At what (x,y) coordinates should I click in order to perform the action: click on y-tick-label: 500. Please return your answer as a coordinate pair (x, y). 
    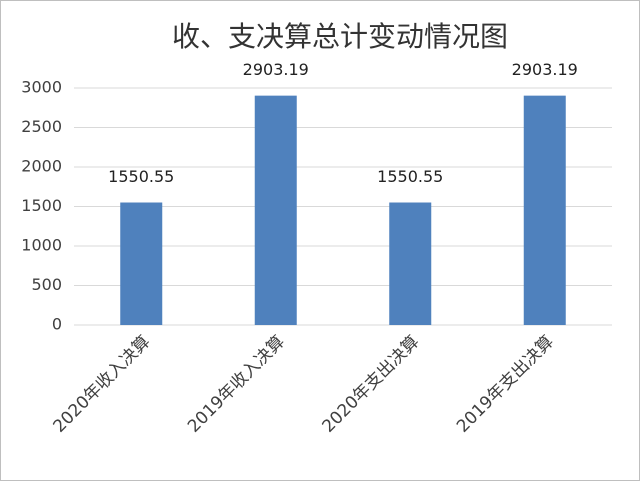
    Looking at the image, I should click on (46, 284).